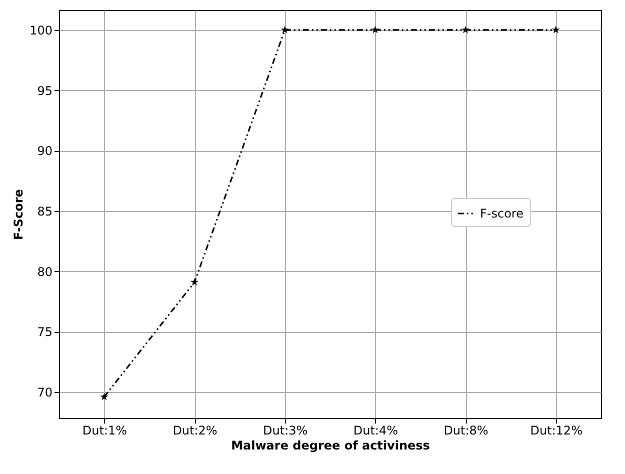  Describe the element at coordinates (44, 151) in the screenshot. I see `y-tick-label: 90` at that location.